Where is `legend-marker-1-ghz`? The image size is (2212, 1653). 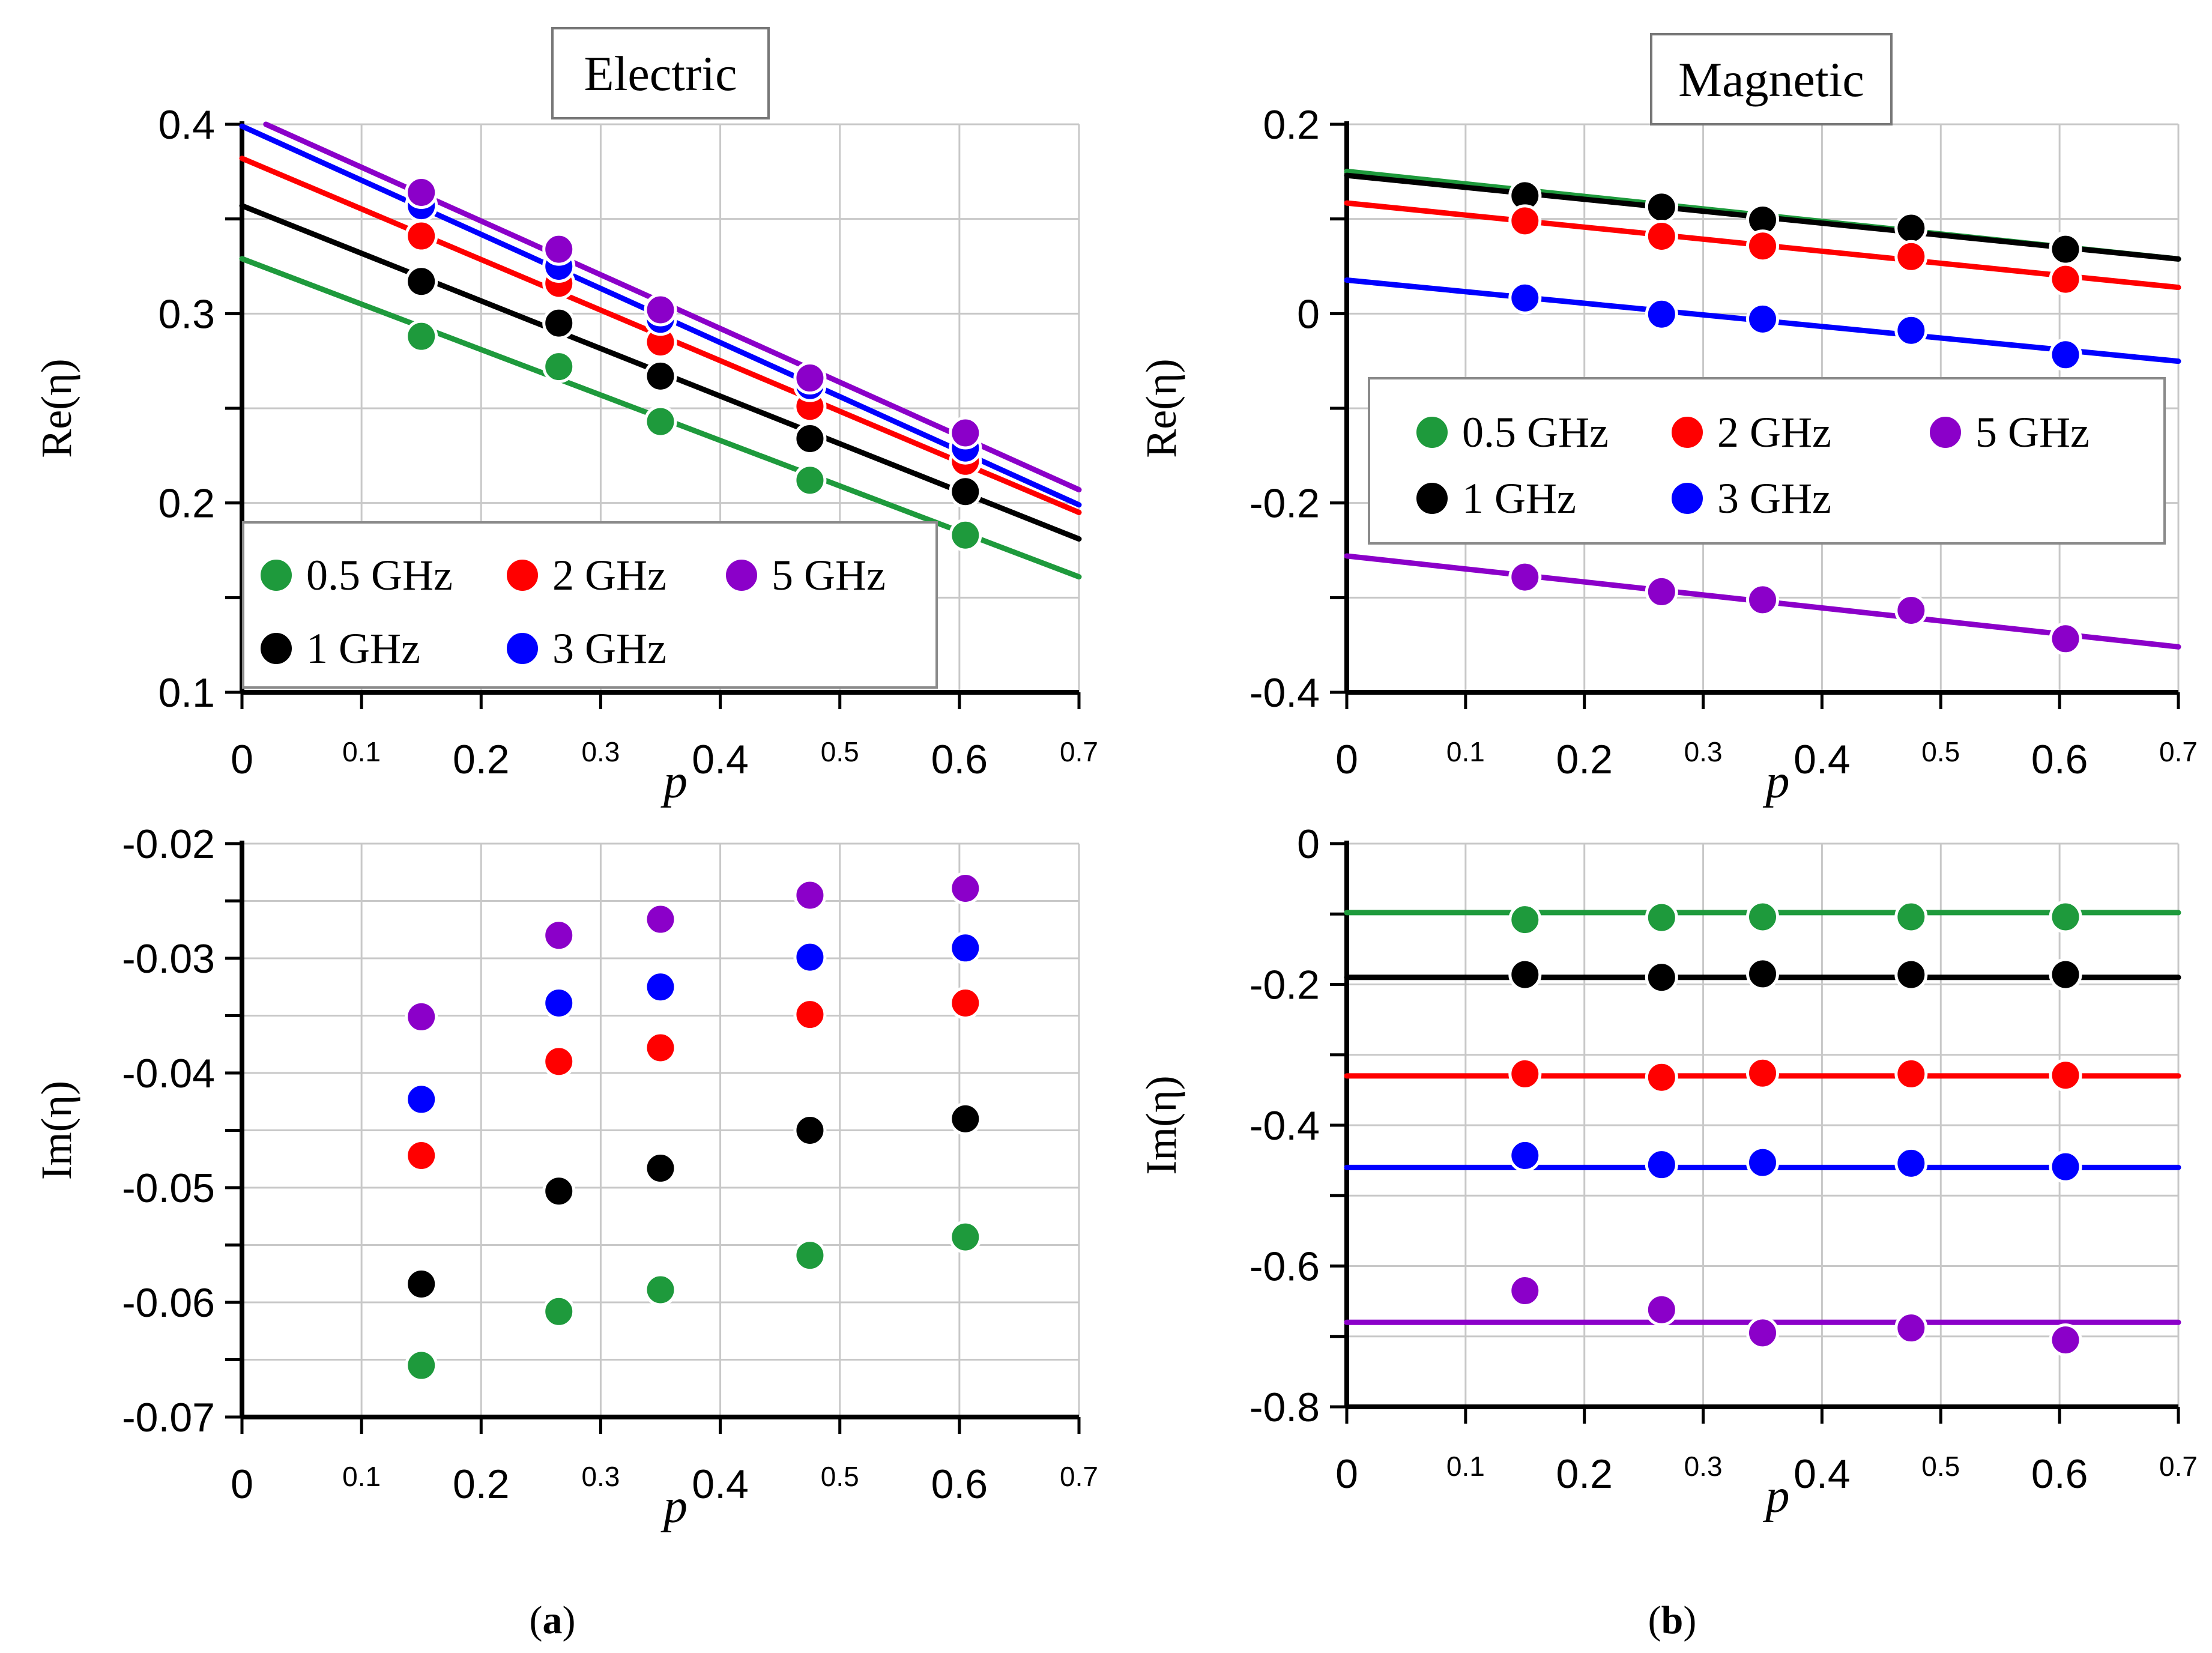 legend-marker-1-ghz is located at coordinates (276, 648).